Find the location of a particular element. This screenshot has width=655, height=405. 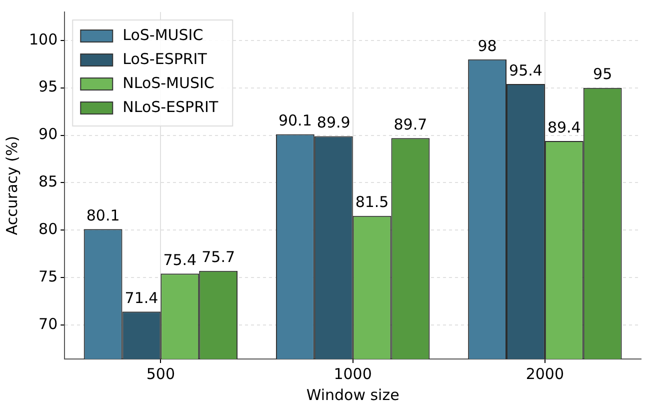

data-label: 95 is located at coordinates (602, 74).